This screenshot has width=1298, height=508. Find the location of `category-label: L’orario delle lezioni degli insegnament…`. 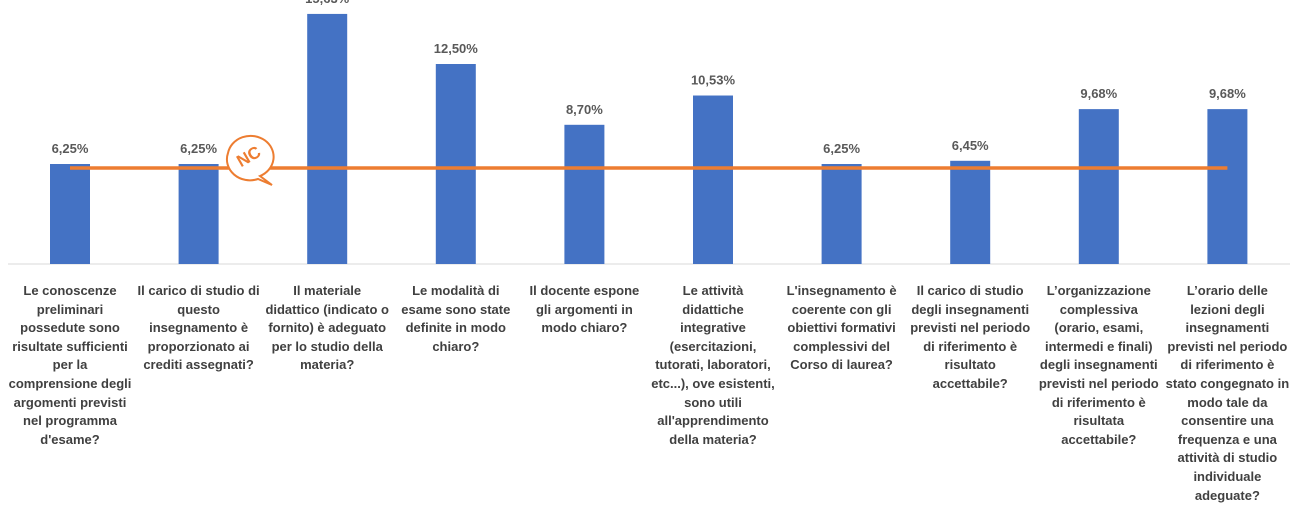

category-label: L’orario delle lezioni degli insegnament… is located at coordinates (1227, 393).